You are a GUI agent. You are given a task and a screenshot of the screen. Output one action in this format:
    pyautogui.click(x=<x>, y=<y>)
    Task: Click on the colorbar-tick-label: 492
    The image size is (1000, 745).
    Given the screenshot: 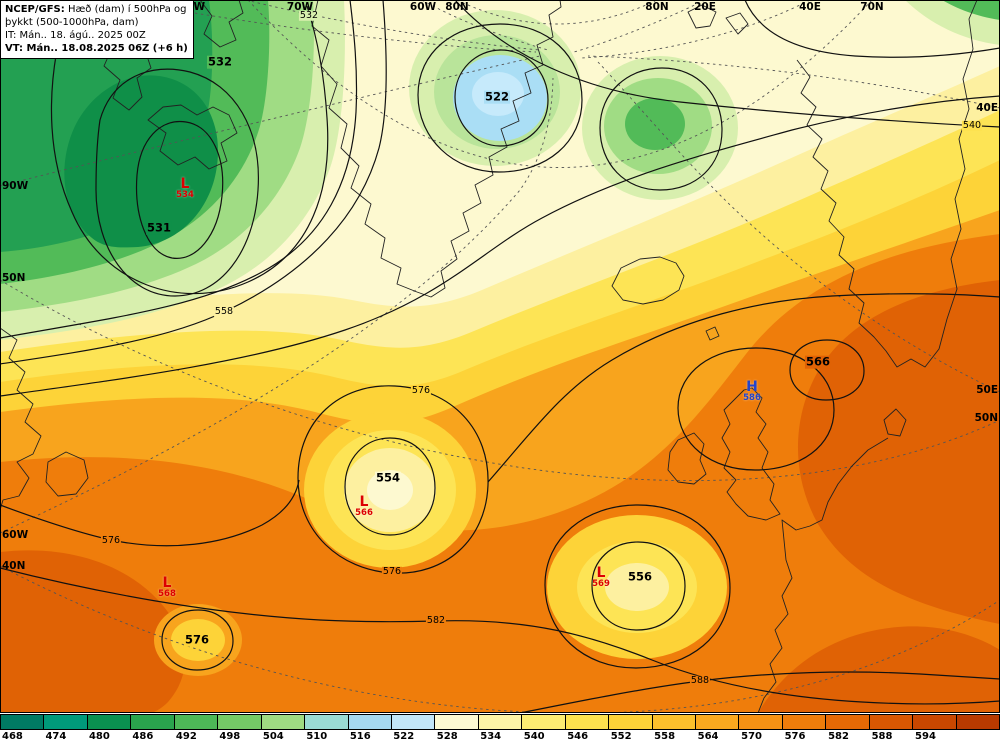 What is the action you would take?
    pyautogui.click(x=186, y=736)
    